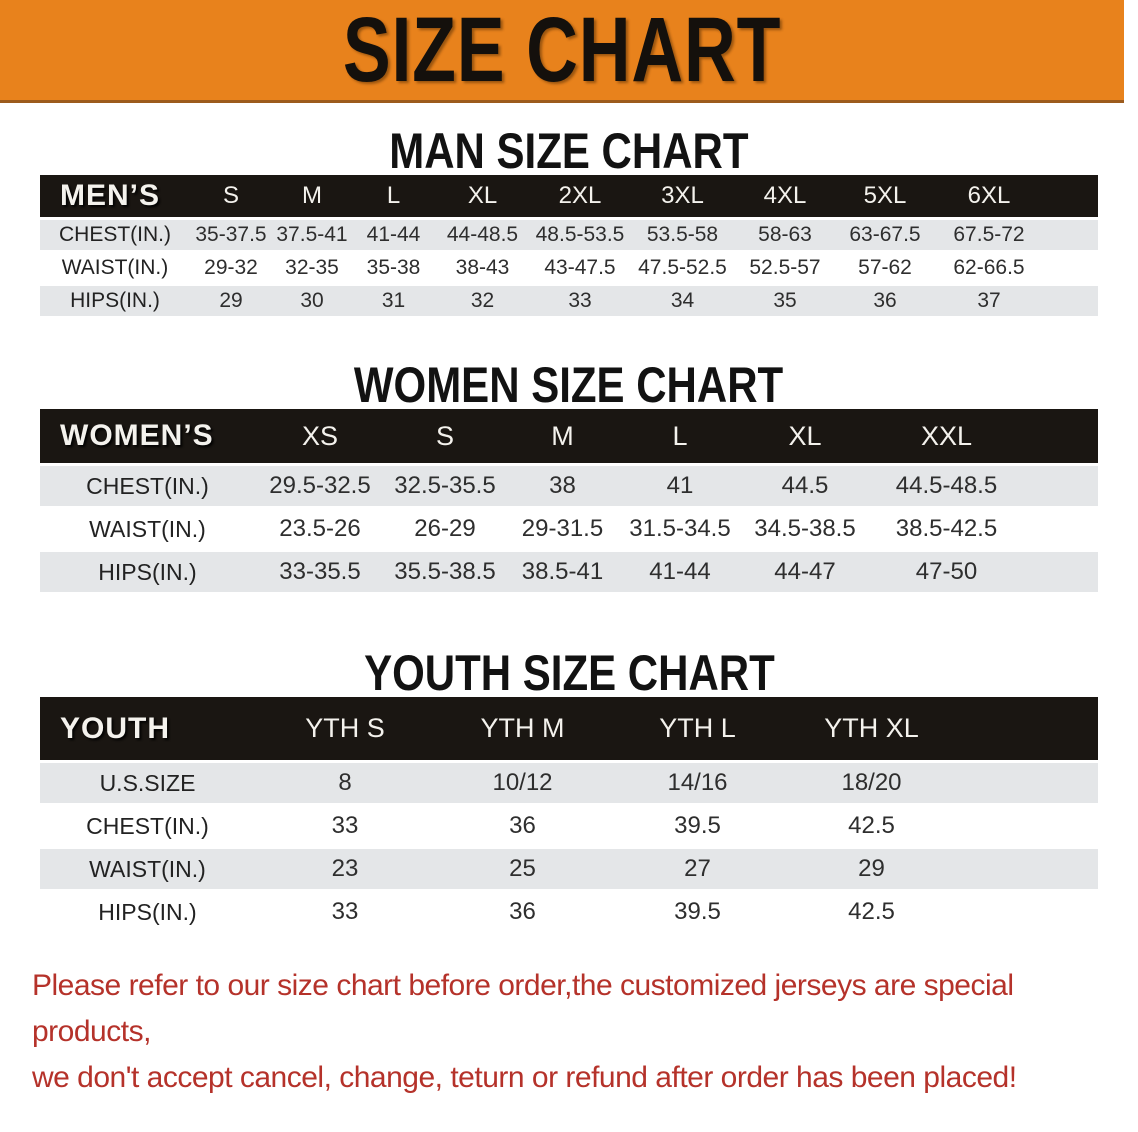  I want to click on women-size-header-xl: XL, so click(805, 437).